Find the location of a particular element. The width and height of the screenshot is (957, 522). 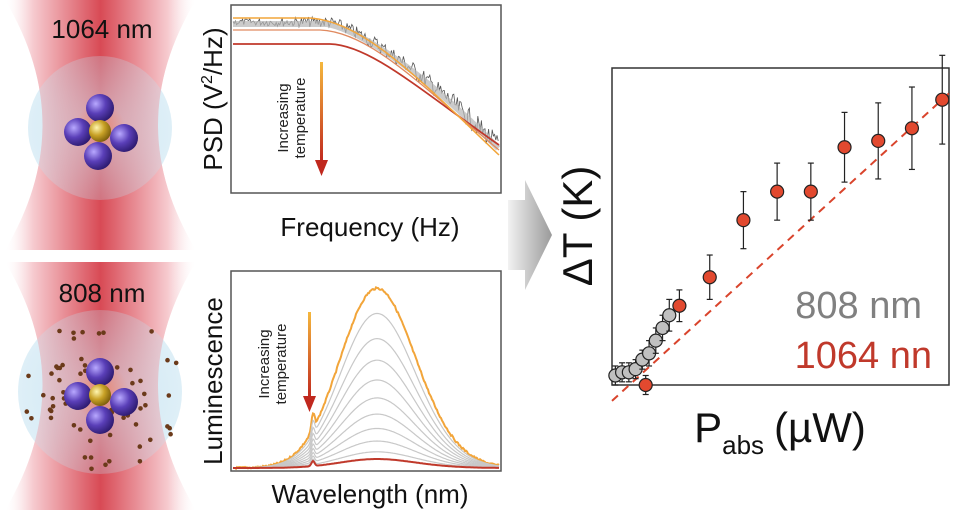

psd-temperature-arrow-shaft is located at coordinates (321, 112).